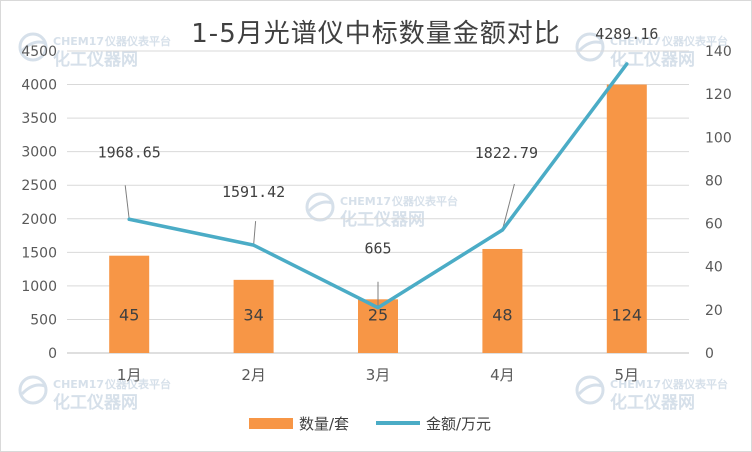 The image size is (752, 452). What do you see at coordinates (459, 423) in the screenshot?
I see `legend-label-amount: 金额/万元` at bounding box center [459, 423].